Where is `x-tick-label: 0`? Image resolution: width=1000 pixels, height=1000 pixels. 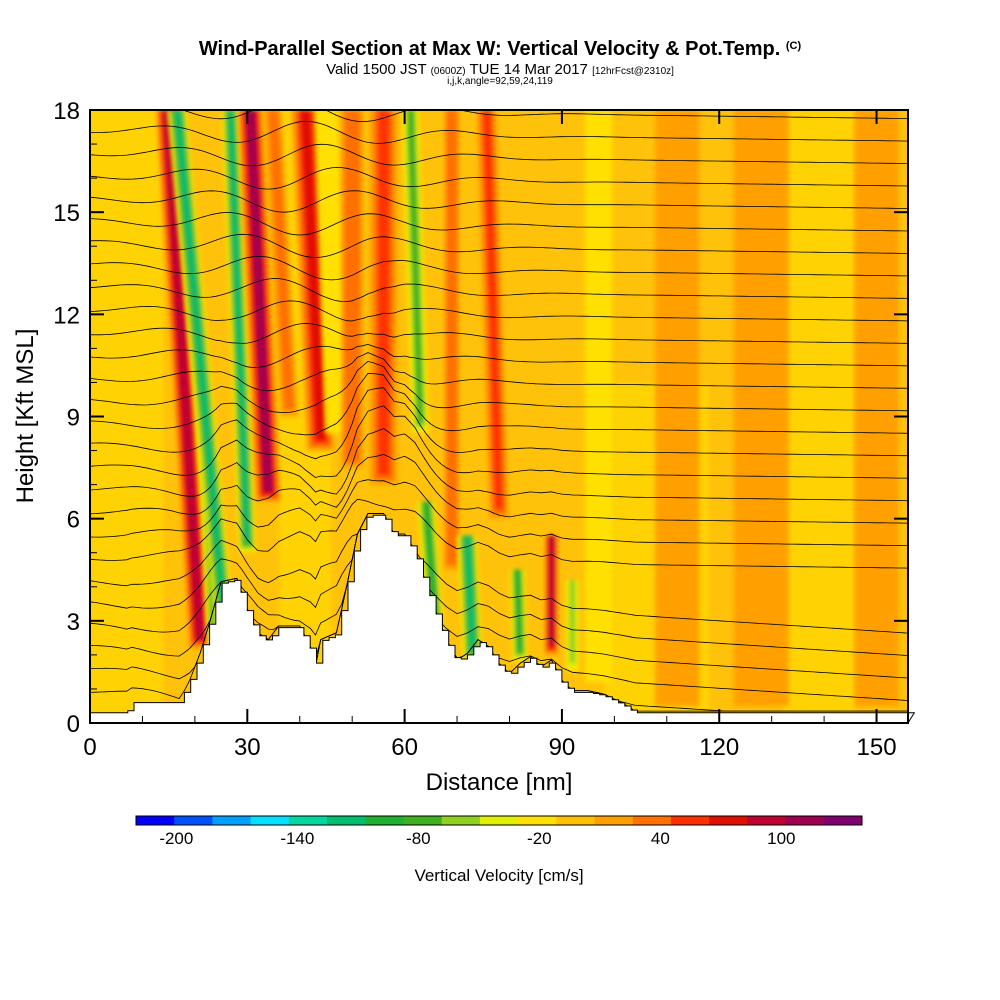 x-tick-label: 0 is located at coordinates (89, 747).